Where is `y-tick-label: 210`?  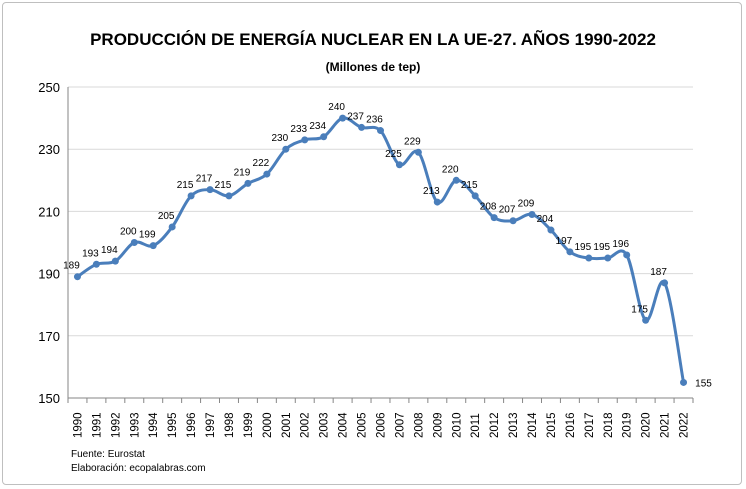 y-tick-label: 210 is located at coordinates (49, 211).